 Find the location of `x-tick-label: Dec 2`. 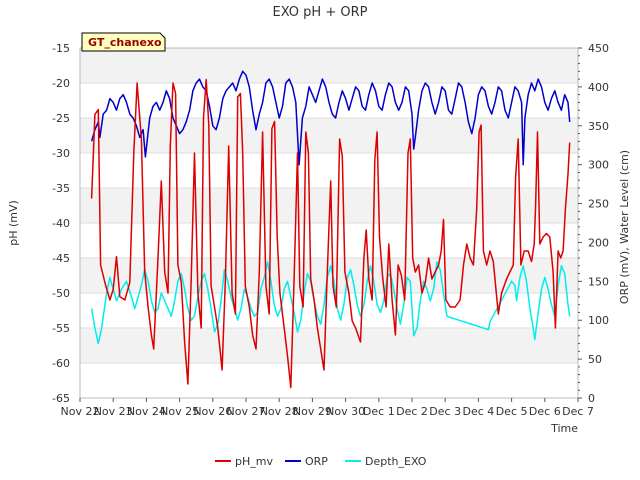

x-tick-label: Dec 2 is located at coordinates (412, 411).